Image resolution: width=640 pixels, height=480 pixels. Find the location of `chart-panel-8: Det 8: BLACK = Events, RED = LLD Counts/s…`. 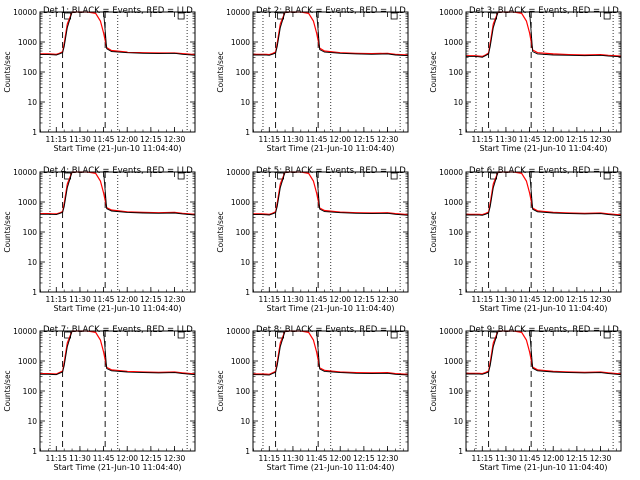

chart-panel-8: Det 8: BLACK = Events, RED = LLD Counts/s… is located at coordinates (312, 398).